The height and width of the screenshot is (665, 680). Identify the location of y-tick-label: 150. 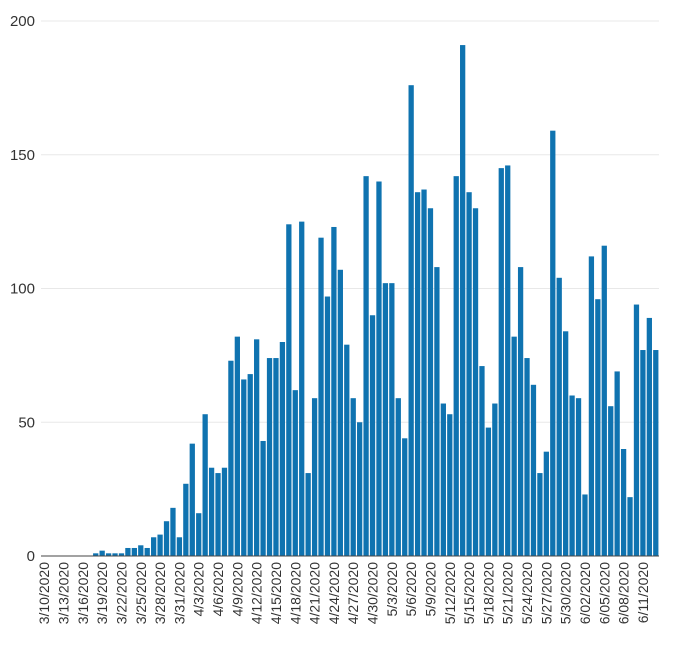
(22, 155).